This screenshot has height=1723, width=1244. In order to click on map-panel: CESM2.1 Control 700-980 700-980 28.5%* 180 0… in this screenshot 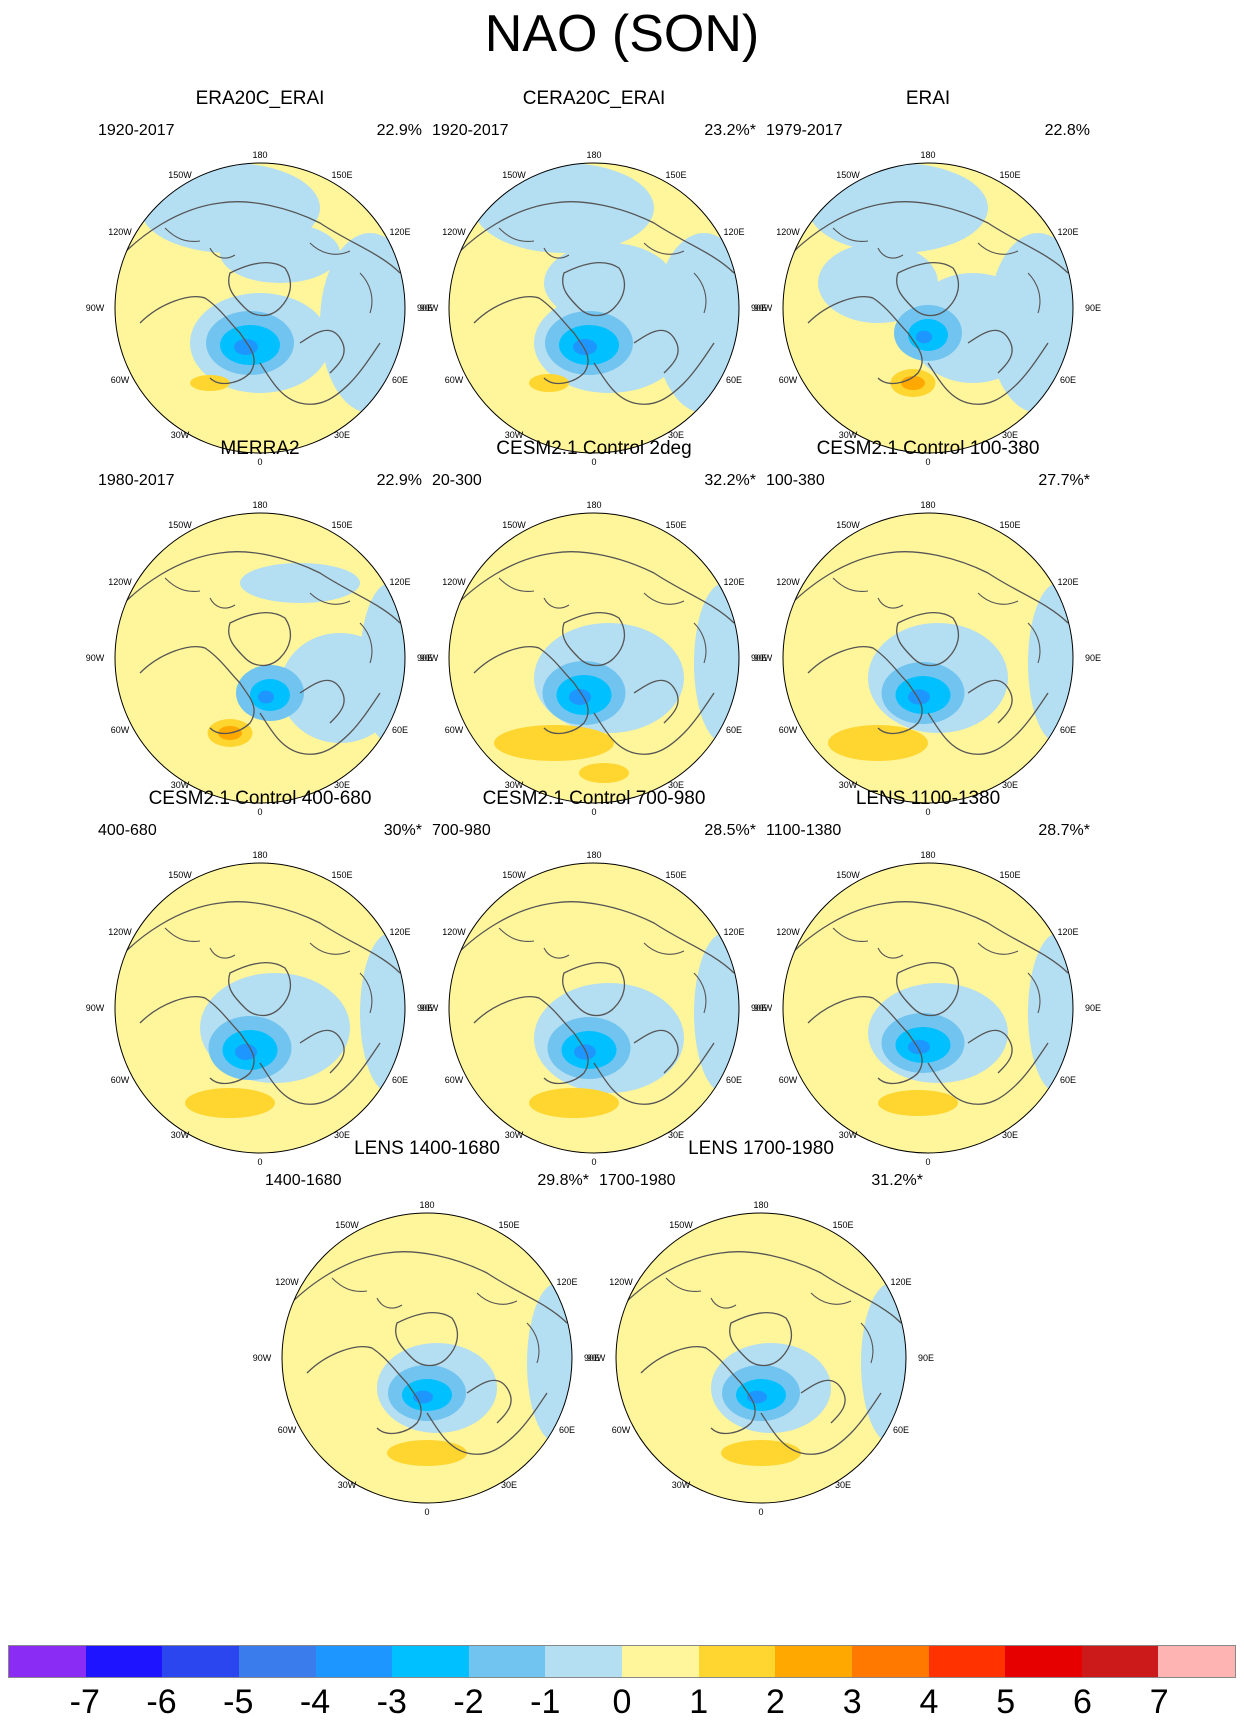, I will do `click(594, 988)`.